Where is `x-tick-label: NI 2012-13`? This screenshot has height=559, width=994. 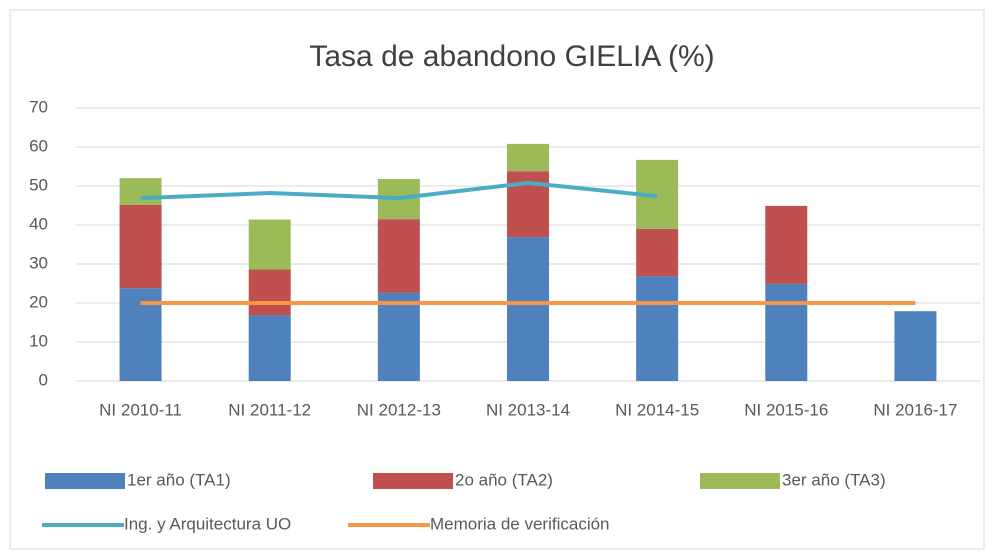
x-tick-label: NI 2012-13 is located at coordinates (399, 409).